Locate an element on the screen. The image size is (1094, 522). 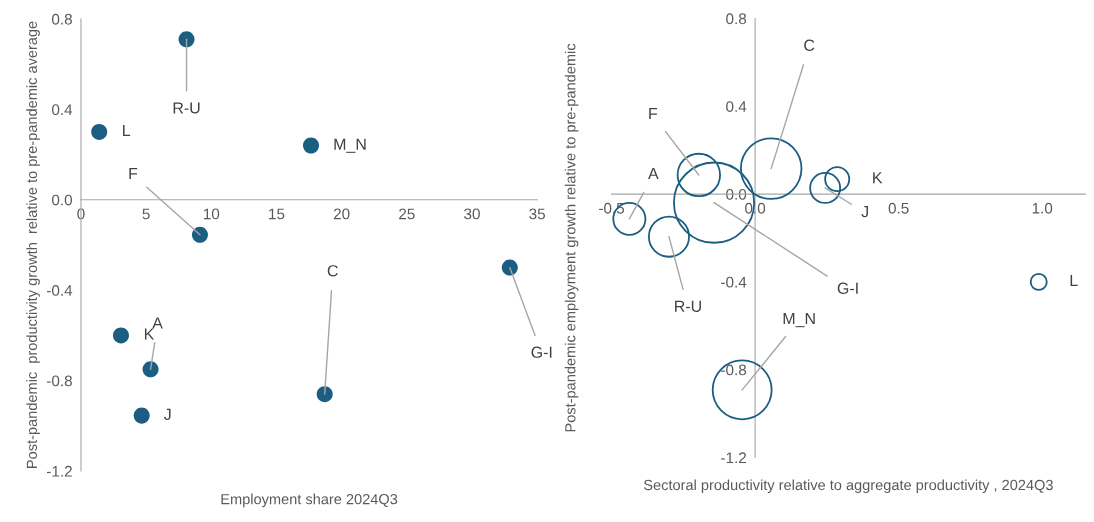
y-axis-title: Post-pandemic productivity growth relative to pre-pandemic average is located at coordinates (33, 244).